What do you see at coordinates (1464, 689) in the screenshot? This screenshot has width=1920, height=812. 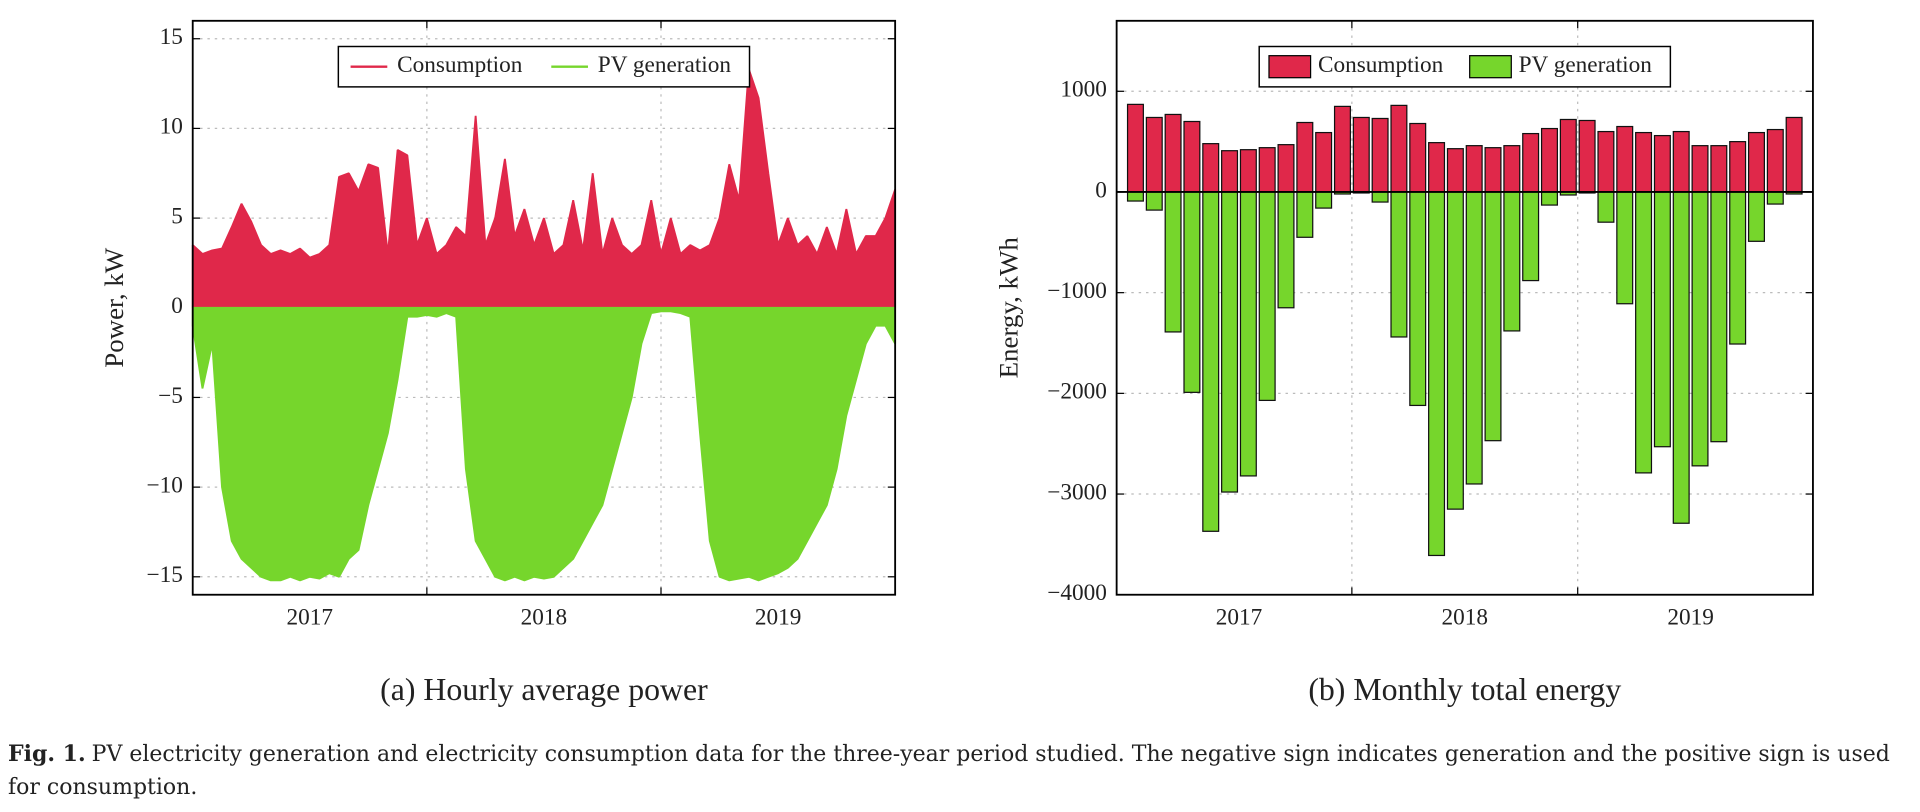 I see `subcaption: (b) Monthly total energy` at bounding box center [1464, 689].